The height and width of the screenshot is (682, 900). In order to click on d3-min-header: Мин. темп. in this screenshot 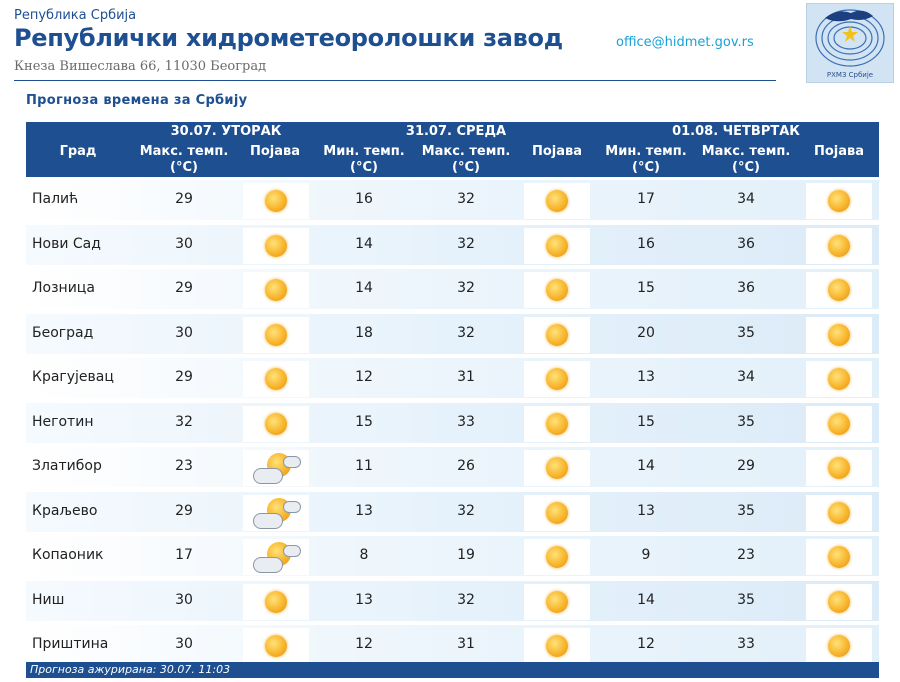, I will do `click(646, 151)`.